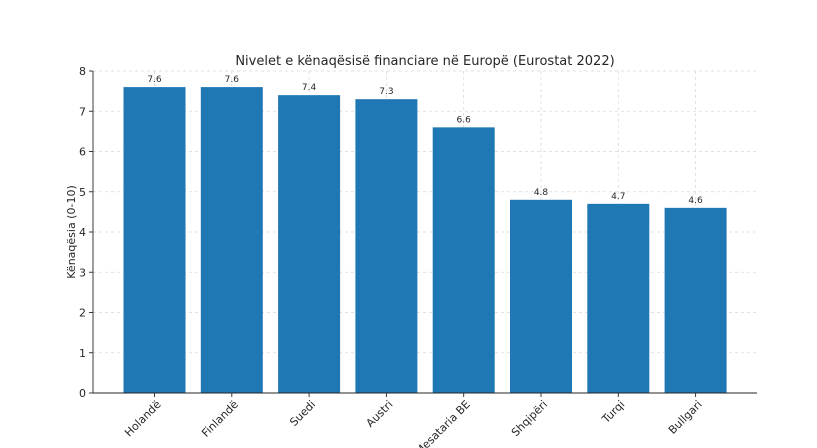  I want to click on x-tick-label: Austri, so click(380, 414).